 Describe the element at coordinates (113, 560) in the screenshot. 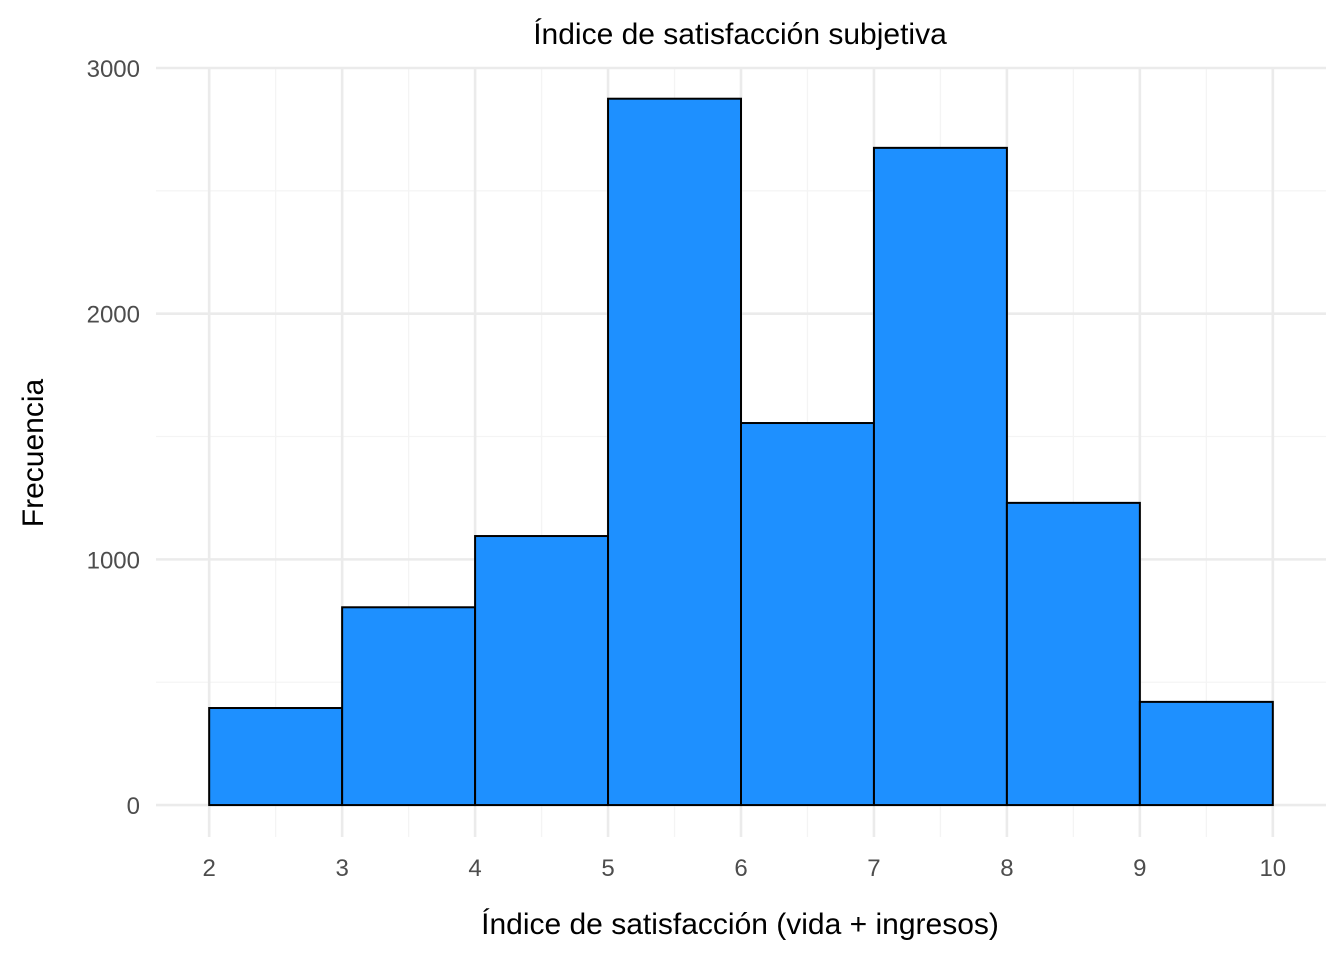

I see `y-tick-label: 1000` at that location.